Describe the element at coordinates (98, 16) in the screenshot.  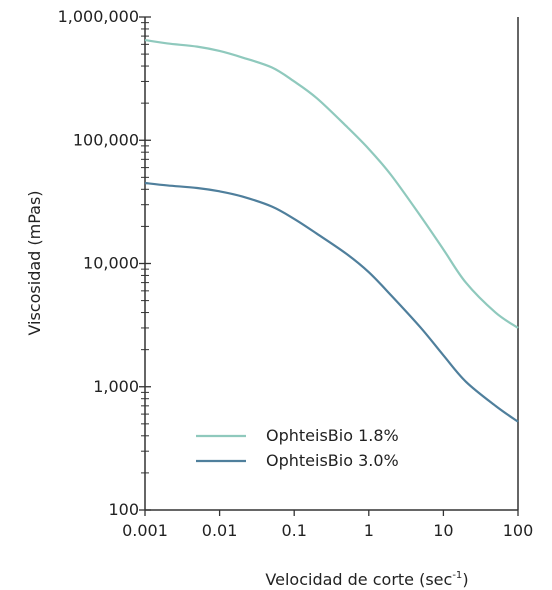
I see `y-tick-label: 1,000,000` at that location.